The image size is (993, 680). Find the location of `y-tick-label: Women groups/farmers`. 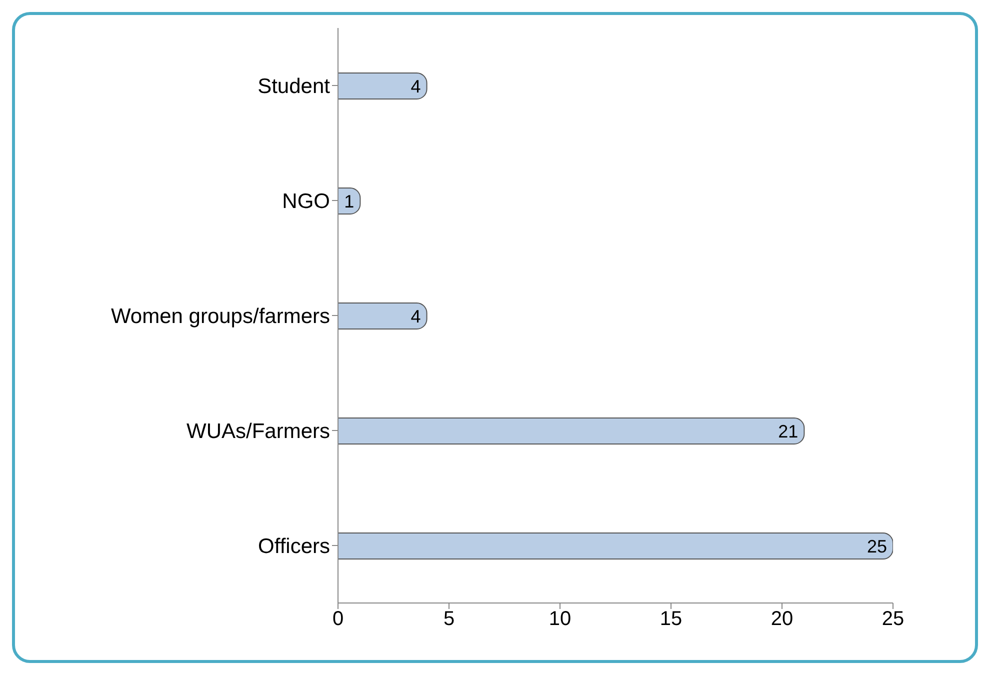

y-tick-label: Women groups/farmers is located at coordinates (220, 316).